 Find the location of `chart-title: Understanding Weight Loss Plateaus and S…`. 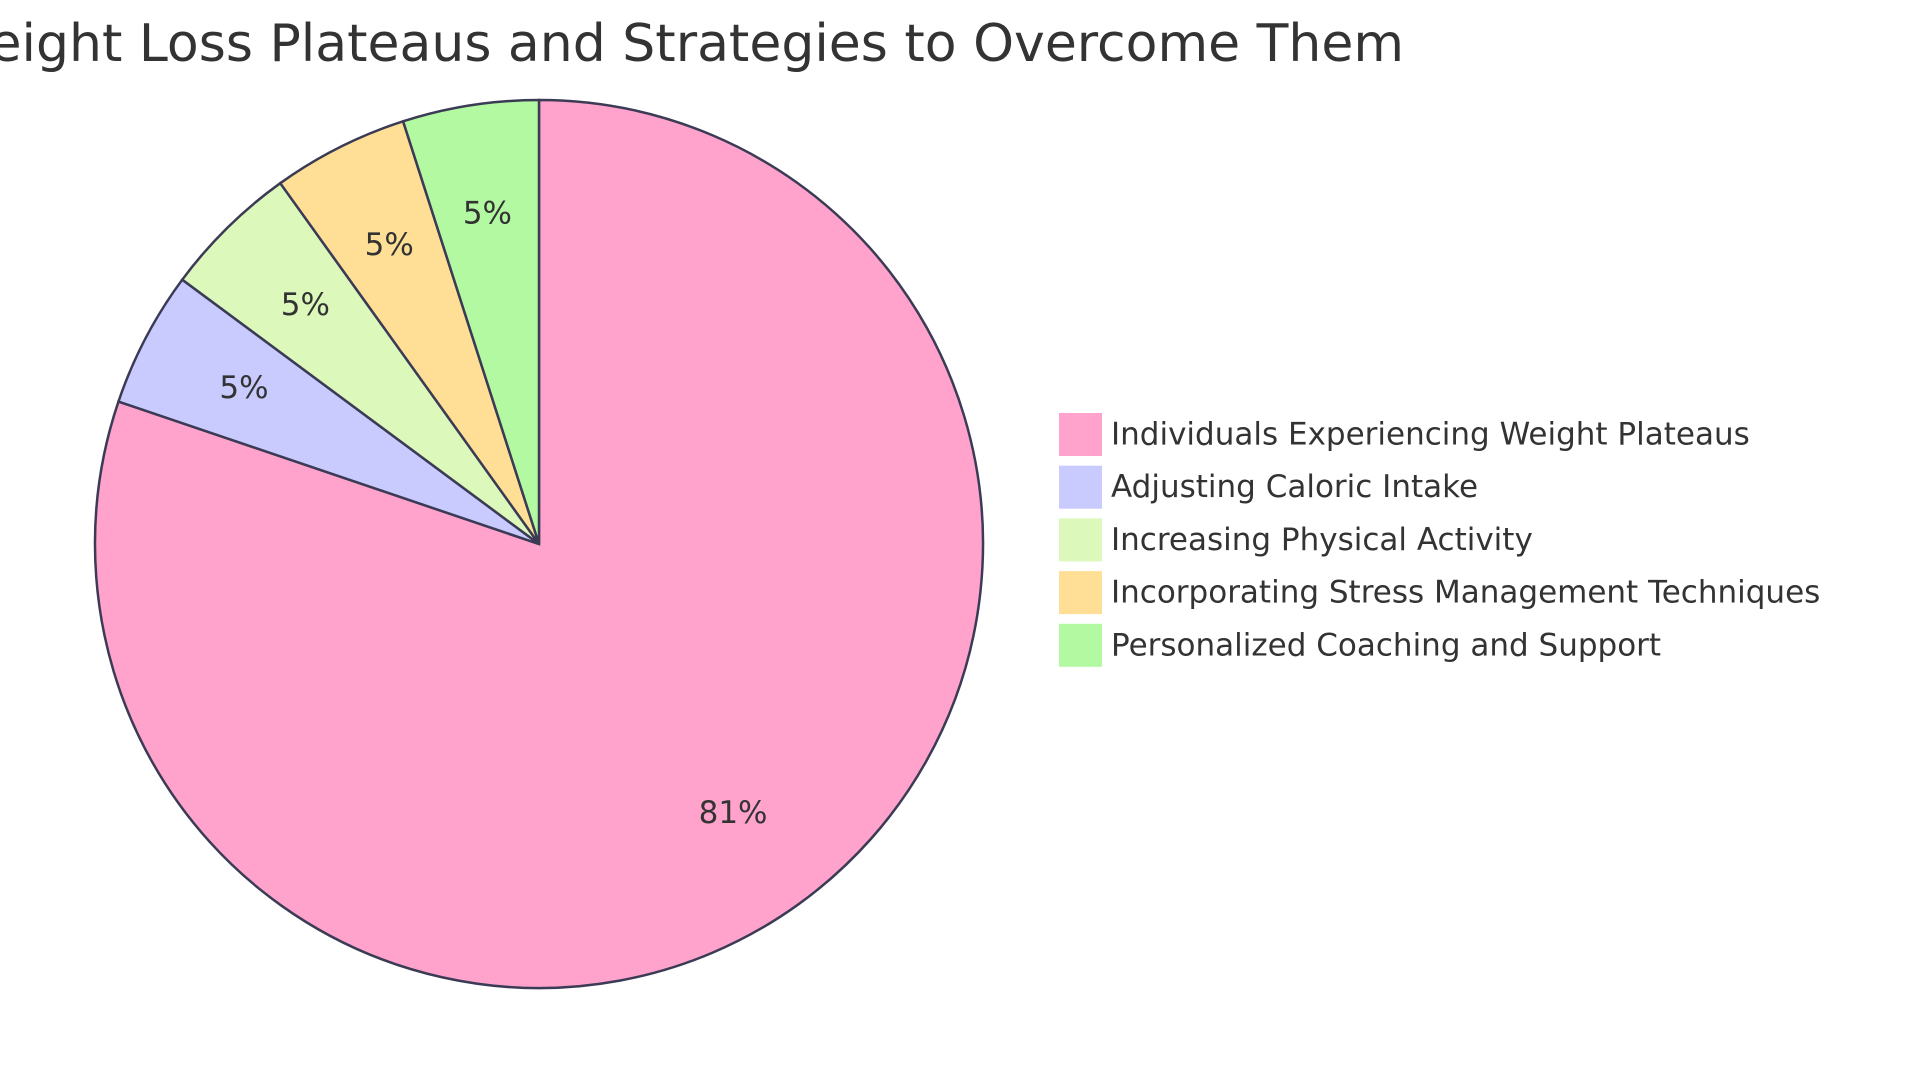

chart-title: Understanding Weight Loss Plateaus and S… is located at coordinates (702, 44).